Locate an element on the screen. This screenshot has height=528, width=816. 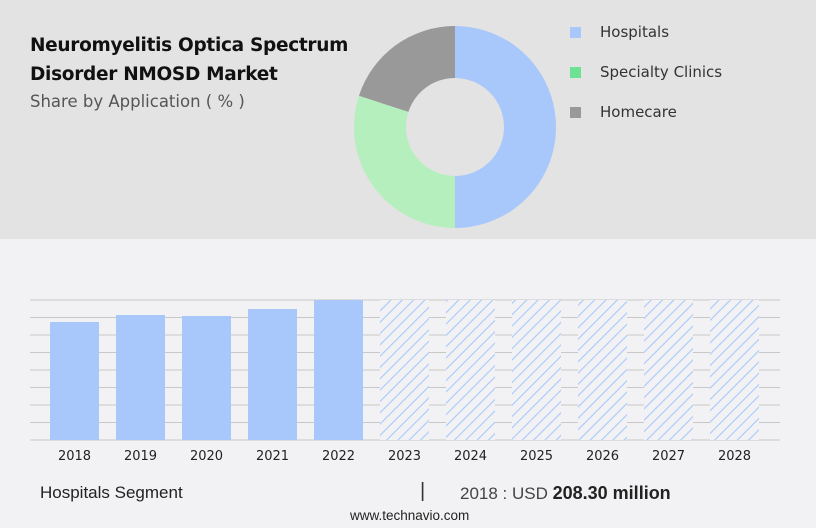
legend-item-specialty-clinics: Specialty Clinics is located at coordinates (646, 72).